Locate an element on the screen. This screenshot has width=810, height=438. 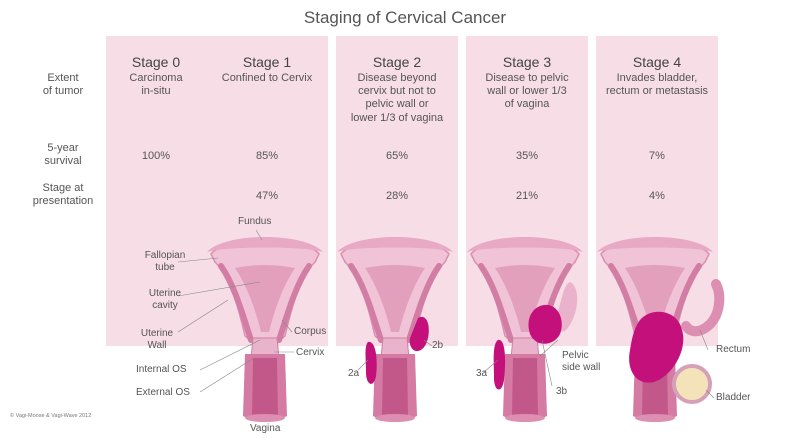
presentation-cell-3: 21% is located at coordinates (527, 196).